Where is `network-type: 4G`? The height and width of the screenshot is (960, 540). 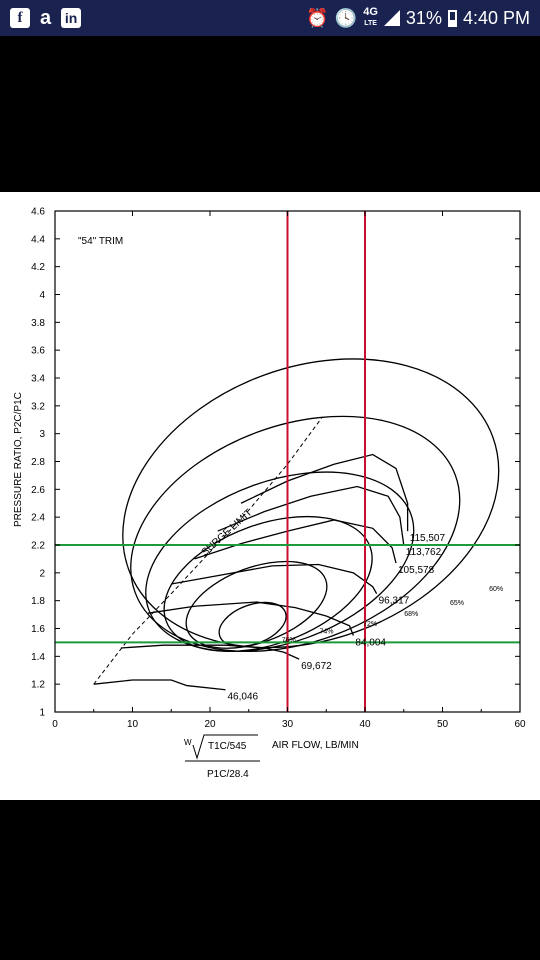
network-type: 4G is located at coordinates (370, 12).